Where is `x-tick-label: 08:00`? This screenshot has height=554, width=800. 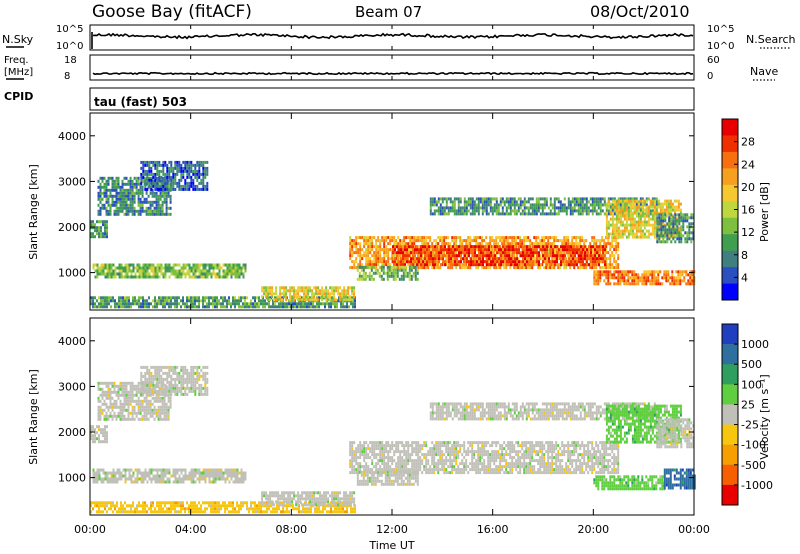
x-tick-label: 08:00 is located at coordinates (291, 529).